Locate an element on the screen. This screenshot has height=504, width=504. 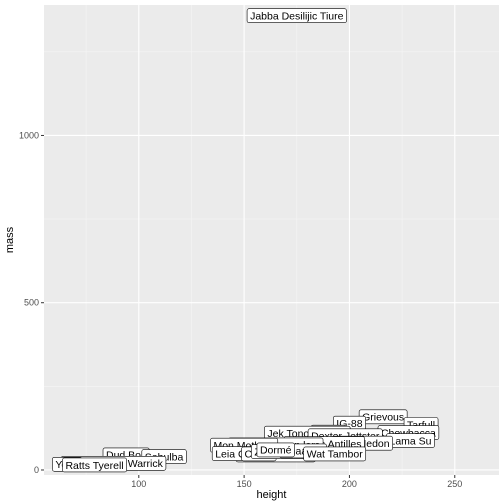
y-tick-label: 1000 is located at coordinates (29, 135).